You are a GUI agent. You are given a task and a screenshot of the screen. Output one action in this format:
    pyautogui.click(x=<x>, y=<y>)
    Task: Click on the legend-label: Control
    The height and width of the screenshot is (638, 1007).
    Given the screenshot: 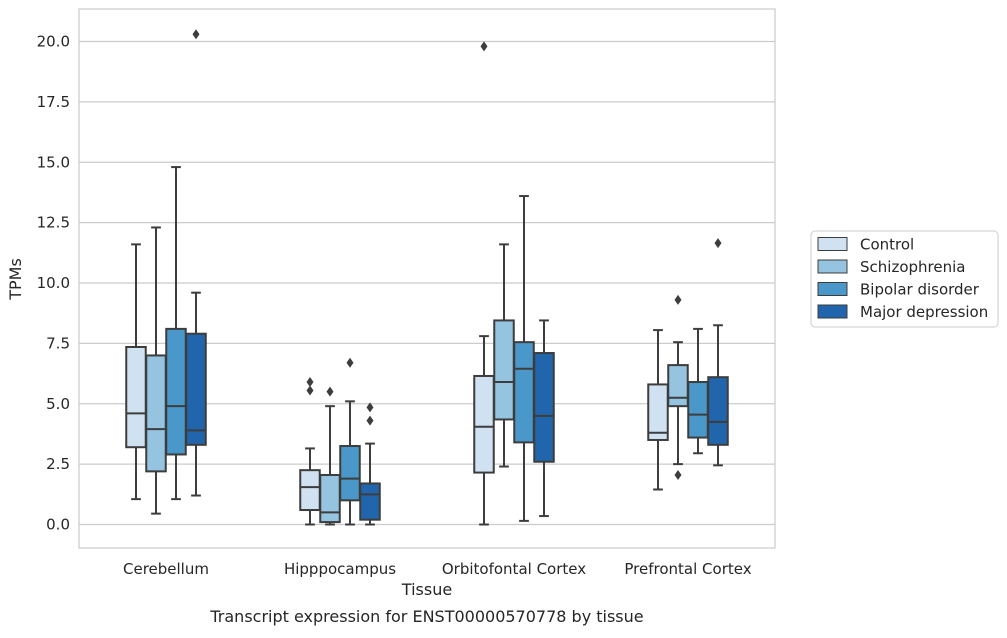 What is the action you would take?
    pyautogui.click(x=887, y=245)
    